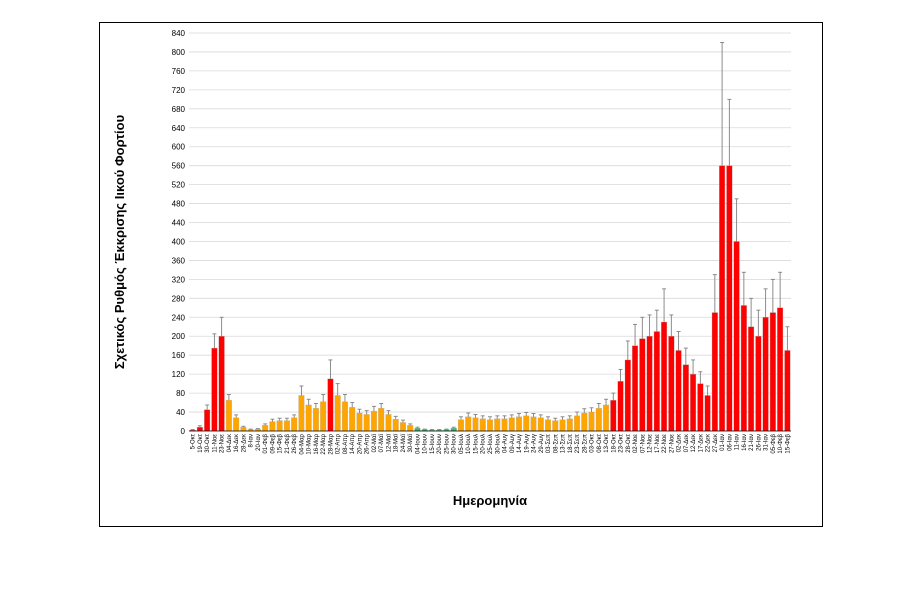 Image resolution: width=900 pixels, height=600 pixels. What do you see at coordinates (295, 443) in the screenshot?
I see `x-tick-label: 26-Φεβ` at bounding box center [295, 443].